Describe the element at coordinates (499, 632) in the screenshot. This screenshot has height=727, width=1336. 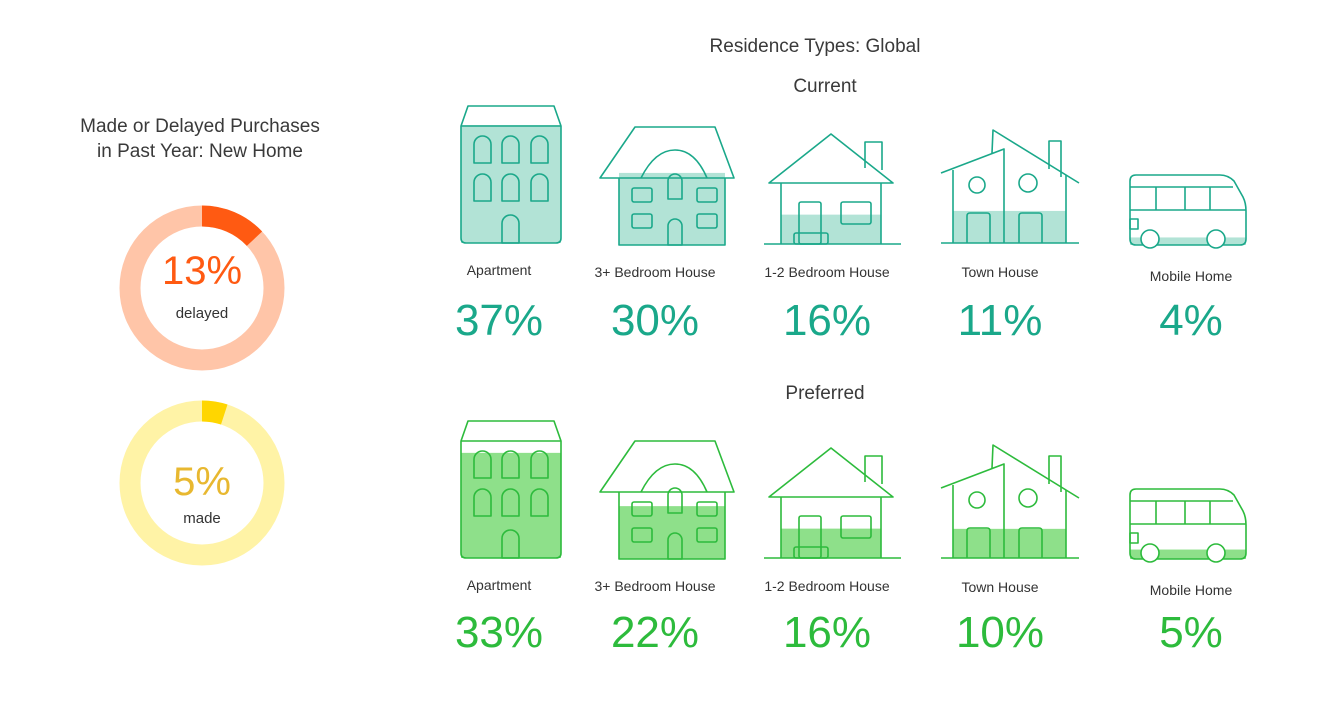
I see `preferred-value-0: 33%` at that location.